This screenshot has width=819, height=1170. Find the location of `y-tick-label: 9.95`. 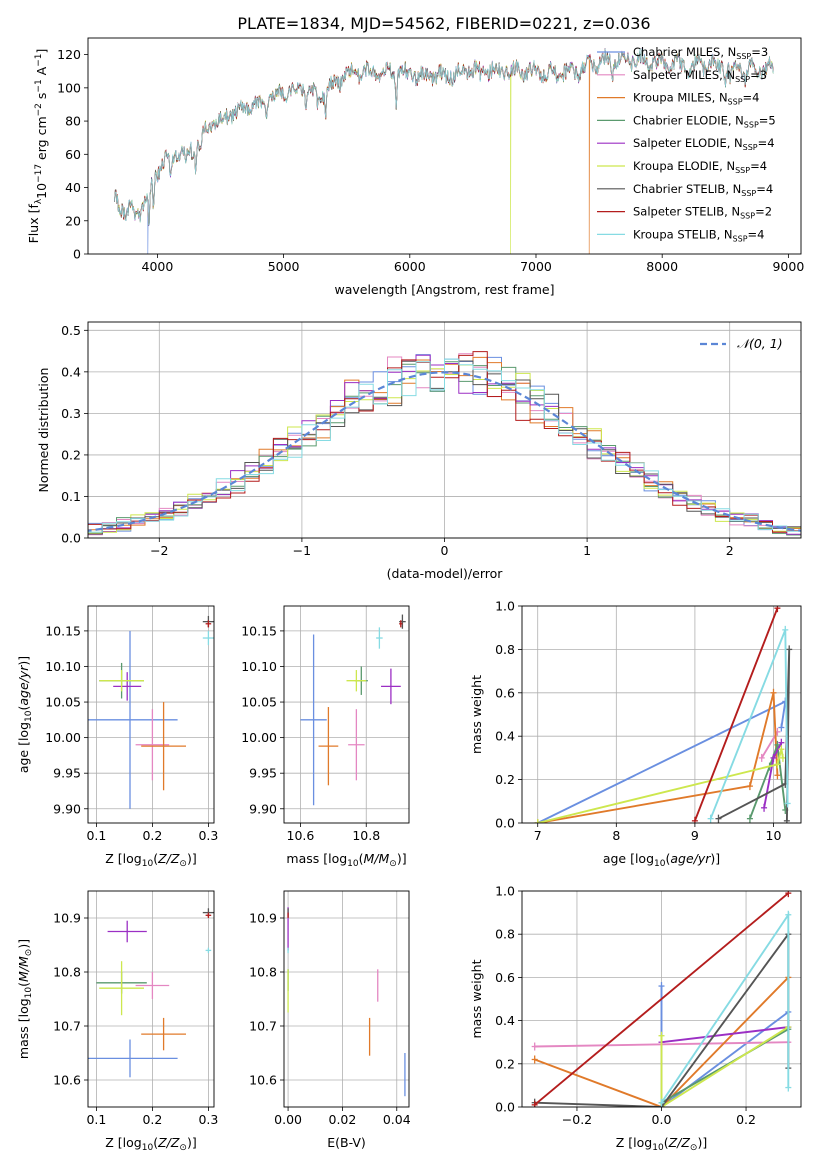

y-tick-label: 9.95 is located at coordinates (263, 773).